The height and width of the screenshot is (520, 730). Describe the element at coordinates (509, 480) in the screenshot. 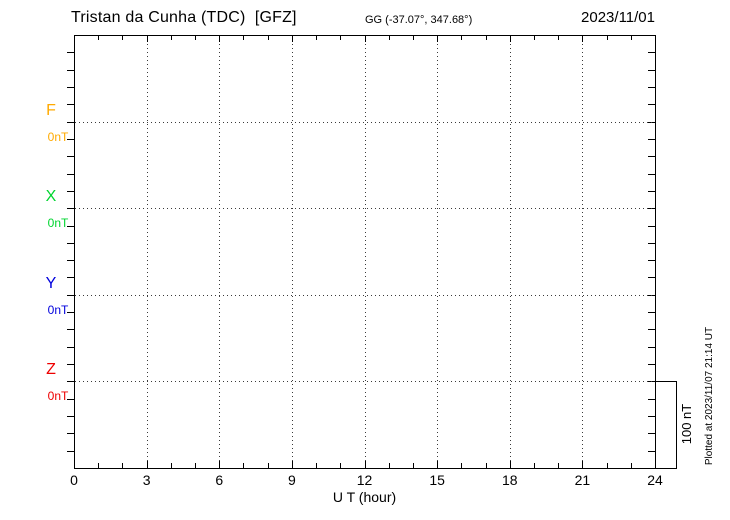

I see `x-tick-label: 18` at that location.